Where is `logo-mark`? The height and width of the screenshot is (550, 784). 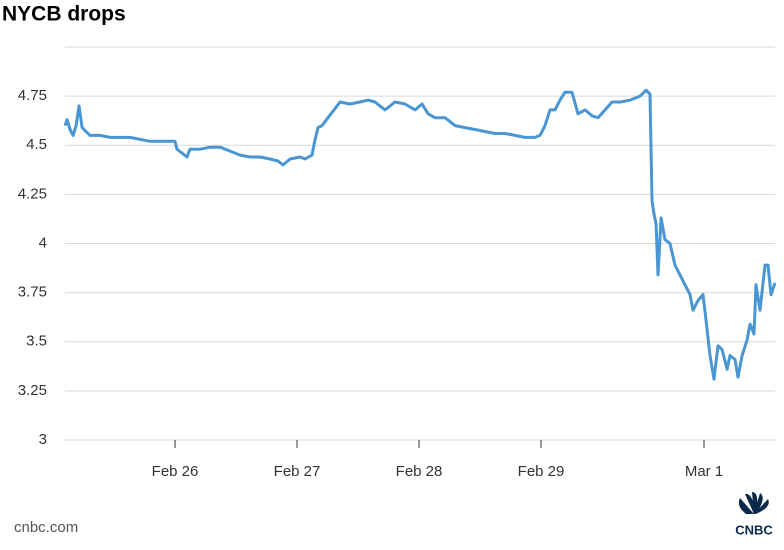 logo-mark is located at coordinates (753, 503).